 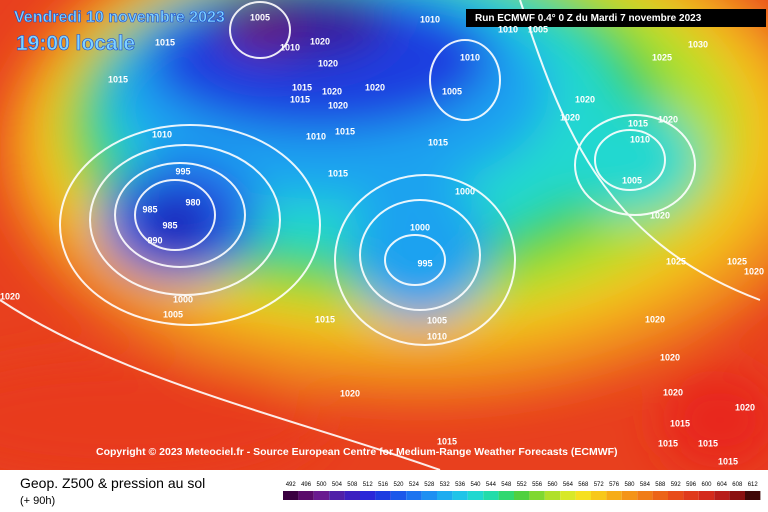 What do you see at coordinates (568, 485) in the screenshot?
I see `scale-label: 564` at bounding box center [568, 485].